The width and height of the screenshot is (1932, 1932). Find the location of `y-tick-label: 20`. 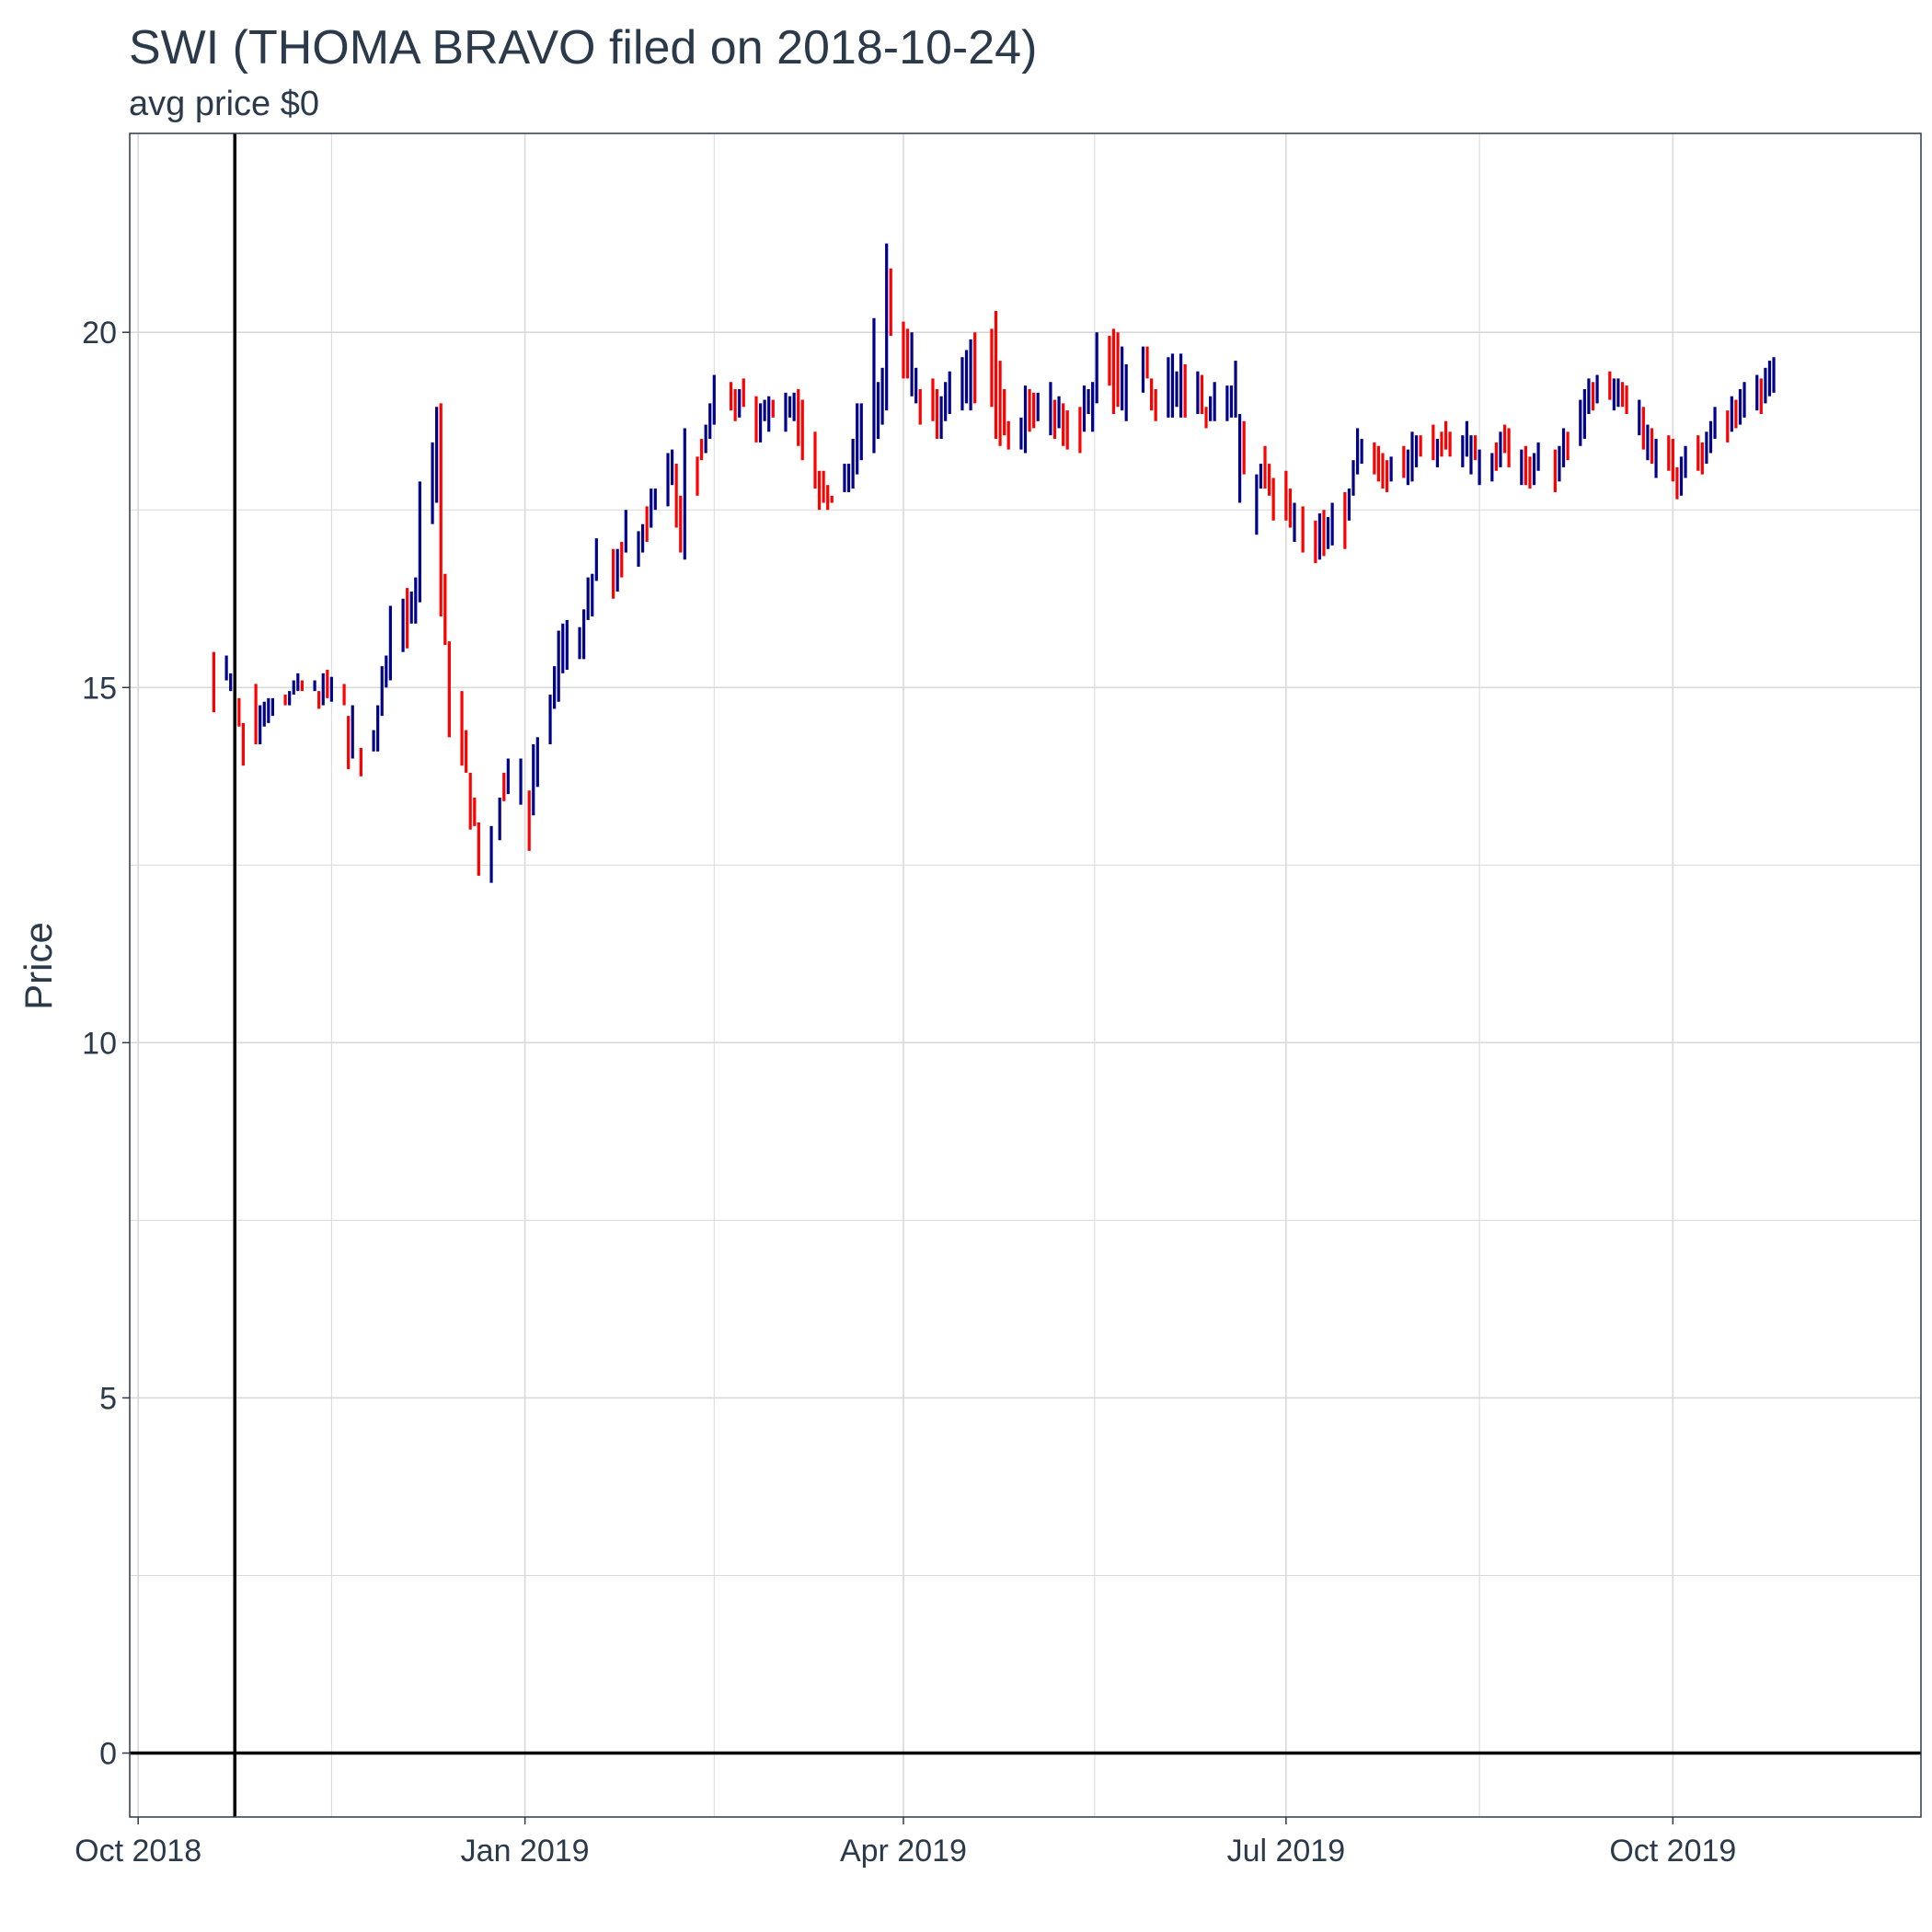

y-tick-label: 20 is located at coordinates (99, 333).